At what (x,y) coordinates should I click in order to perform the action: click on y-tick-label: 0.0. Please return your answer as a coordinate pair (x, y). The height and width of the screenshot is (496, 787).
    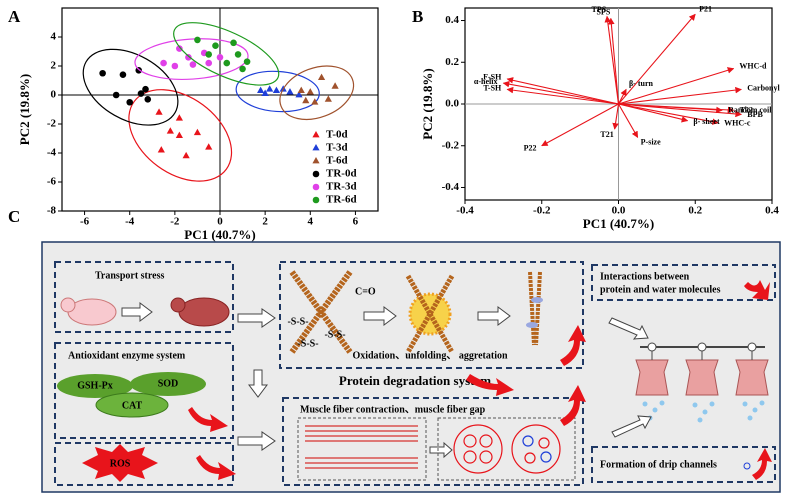
    Looking at the image, I should click on (452, 104).